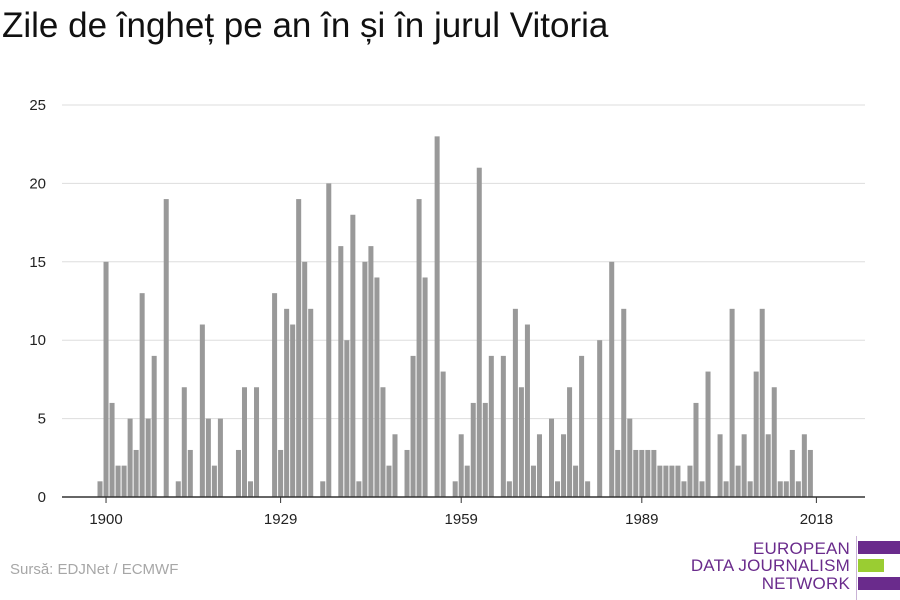 The height and width of the screenshot is (600, 900). I want to click on bar-1976, so click(564, 465).